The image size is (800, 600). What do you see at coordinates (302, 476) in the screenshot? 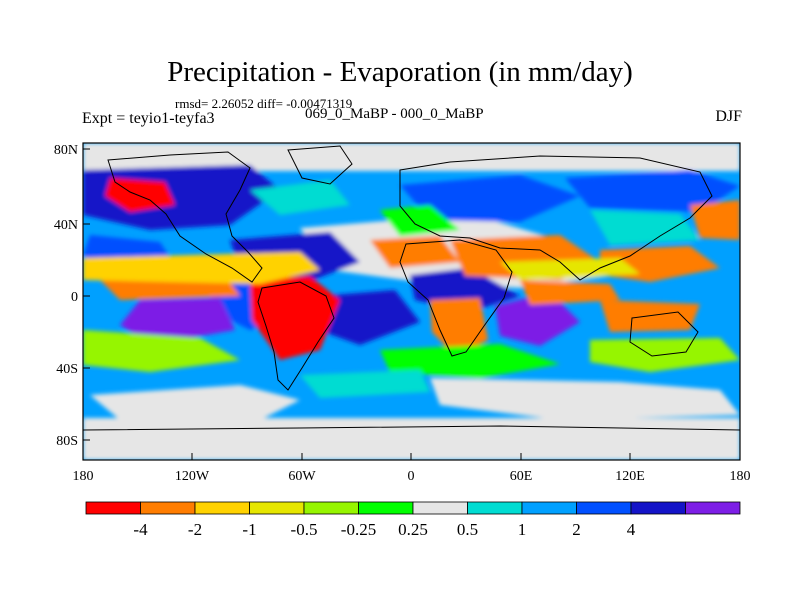
I see `lon-label-60w: 60W` at bounding box center [302, 476].